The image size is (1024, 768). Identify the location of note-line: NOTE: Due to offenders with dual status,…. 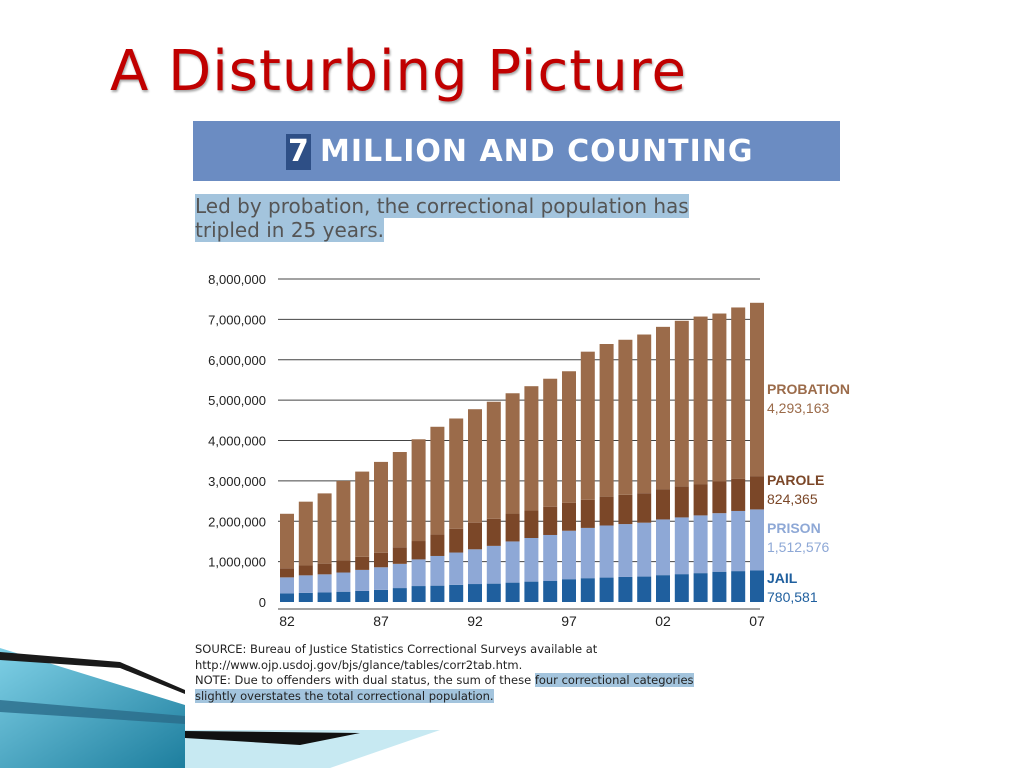
(515, 681).